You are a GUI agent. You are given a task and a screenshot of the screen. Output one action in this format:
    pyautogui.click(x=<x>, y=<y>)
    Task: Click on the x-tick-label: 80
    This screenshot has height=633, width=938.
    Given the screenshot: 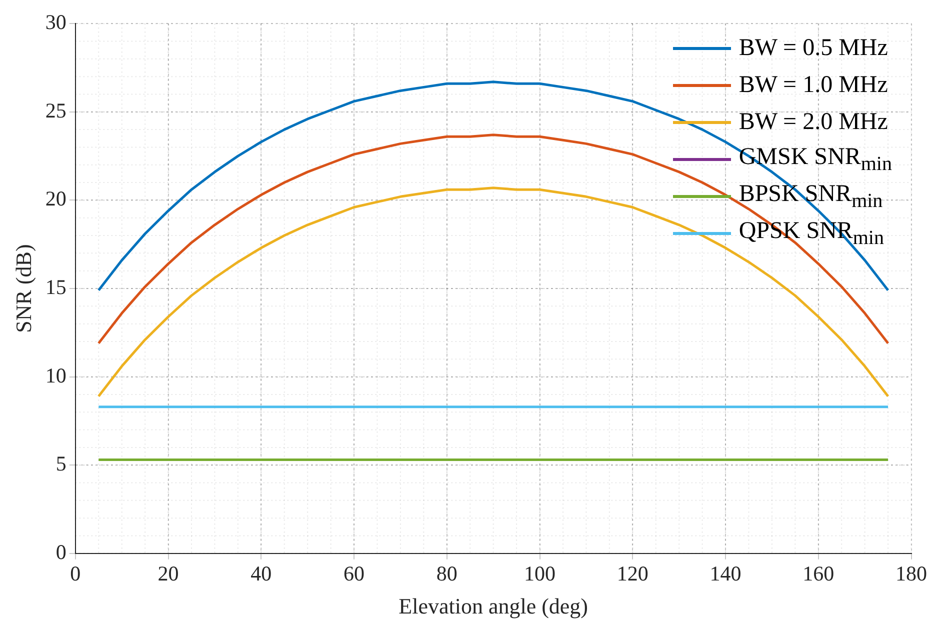 What is the action you would take?
    pyautogui.click(x=447, y=574)
    